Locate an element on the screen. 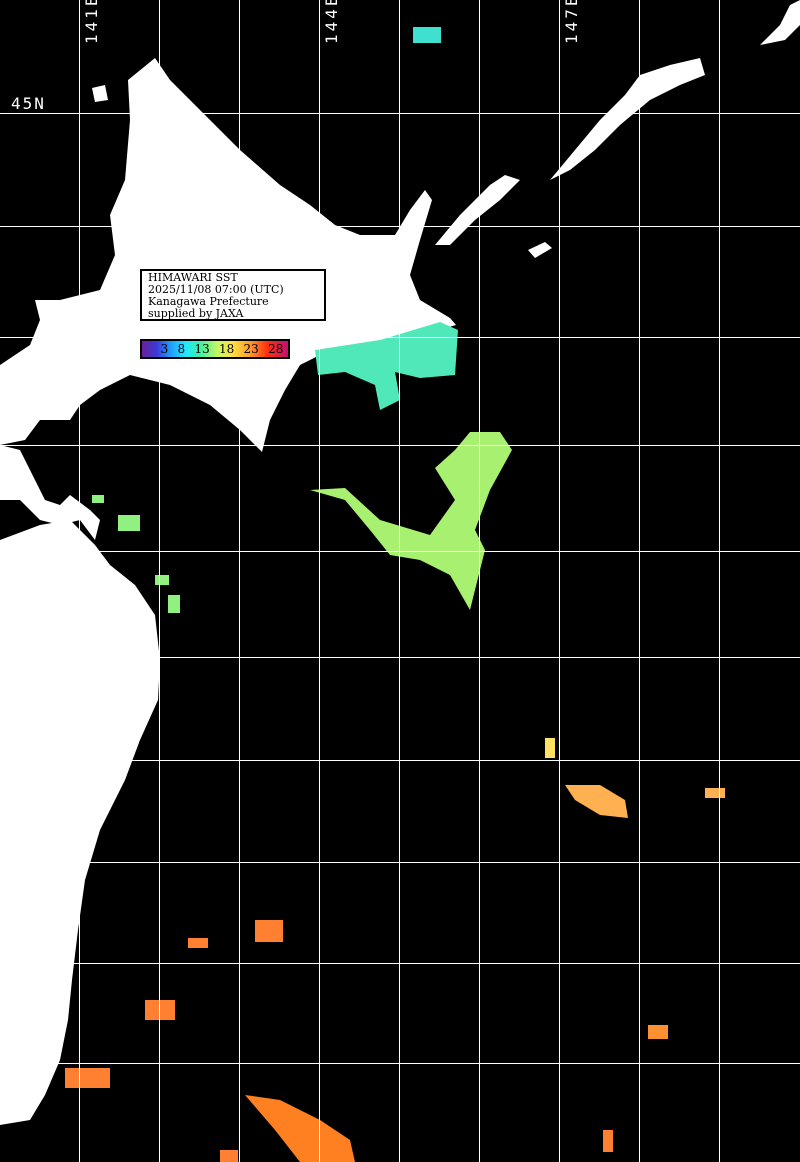 The height and width of the screenshot is (1162, 800). legend-tick: 18 is located at coordinates (226, 349).